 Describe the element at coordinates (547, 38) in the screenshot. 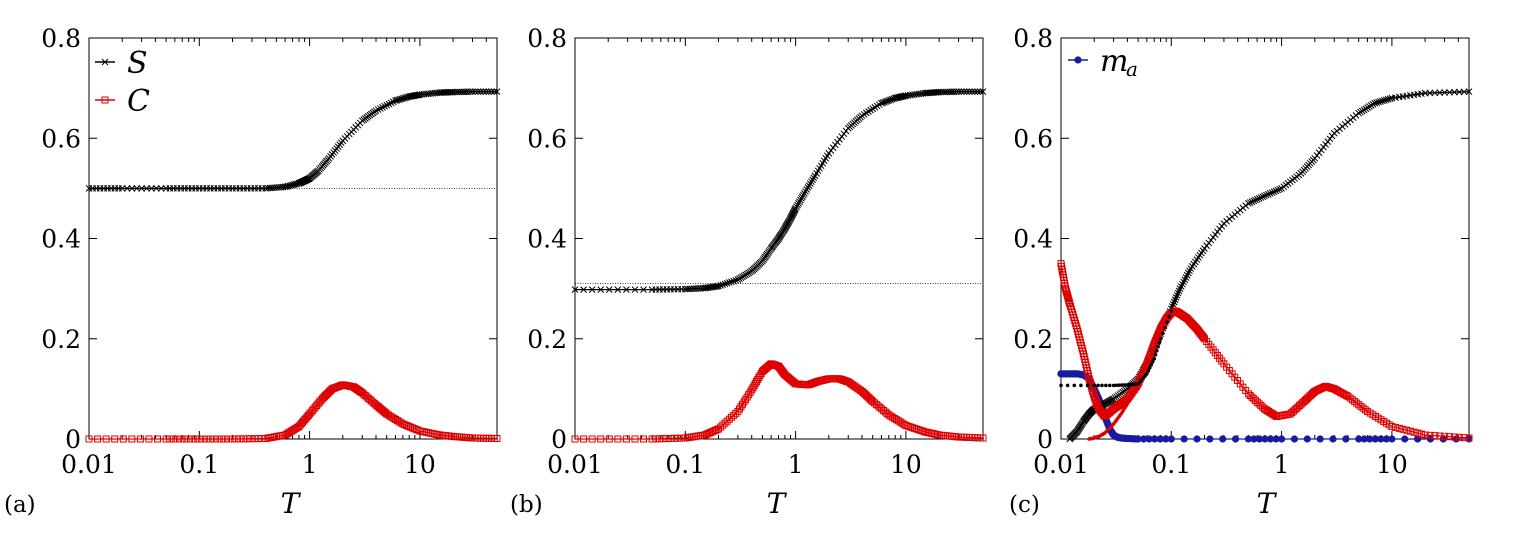

I see `y-tick-label: 0.8` at that location.